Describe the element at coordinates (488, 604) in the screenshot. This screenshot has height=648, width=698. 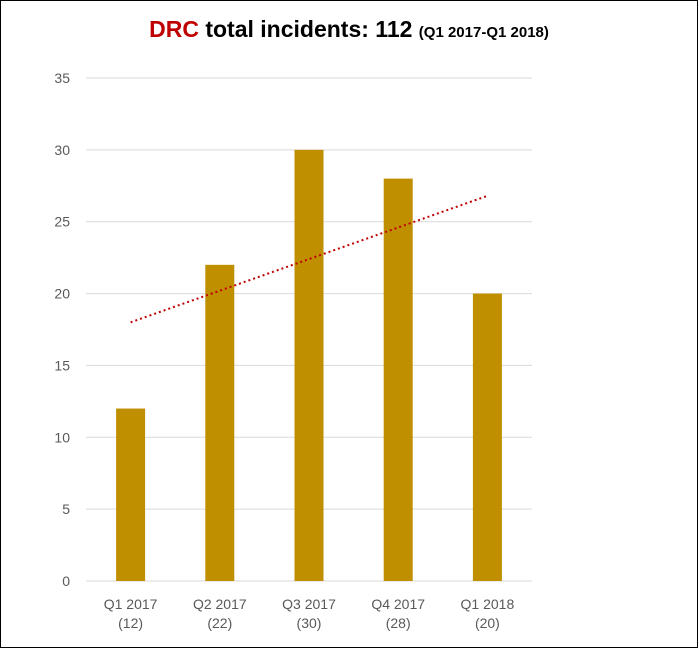
I see `x-tick-label: Q1 2018` at that location.